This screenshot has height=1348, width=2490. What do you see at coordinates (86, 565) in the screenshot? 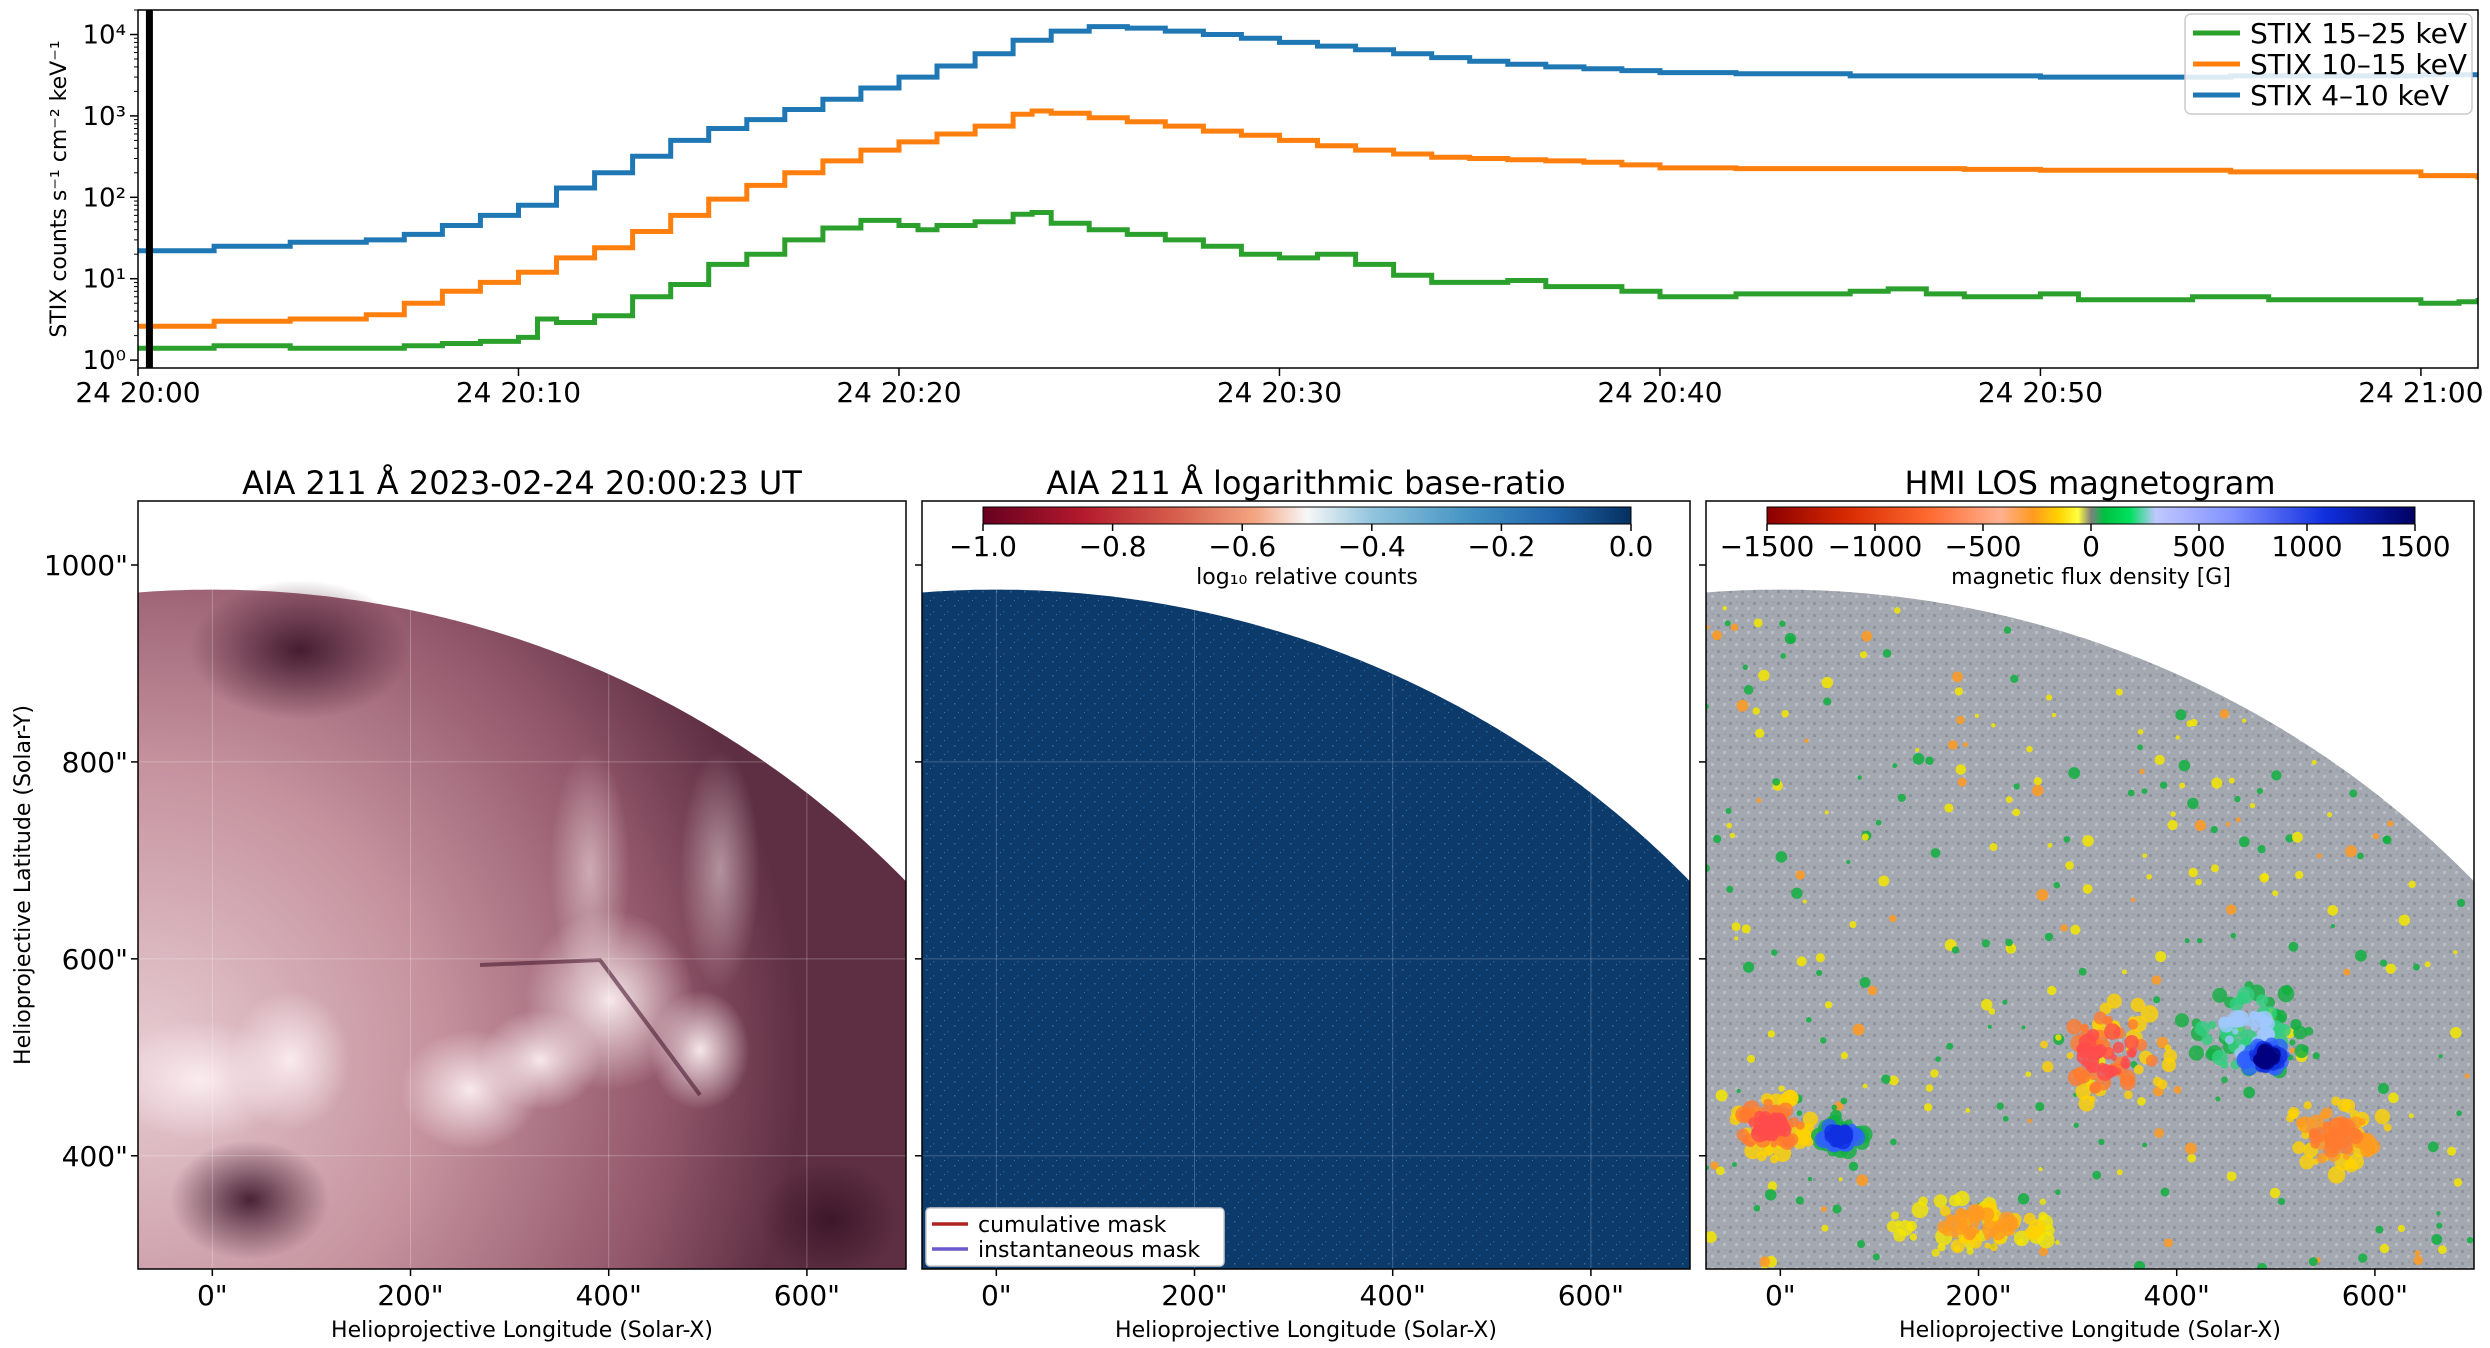
I see `map-y-tick-label: 1000"` at bounding box center [86, 565].